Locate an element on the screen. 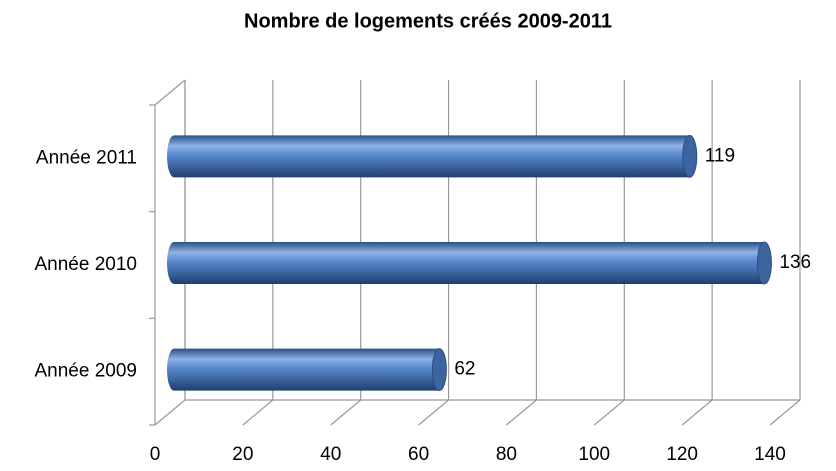 This screenshot has height=471, width=836. axis-line is located at coordinates (170, 92).